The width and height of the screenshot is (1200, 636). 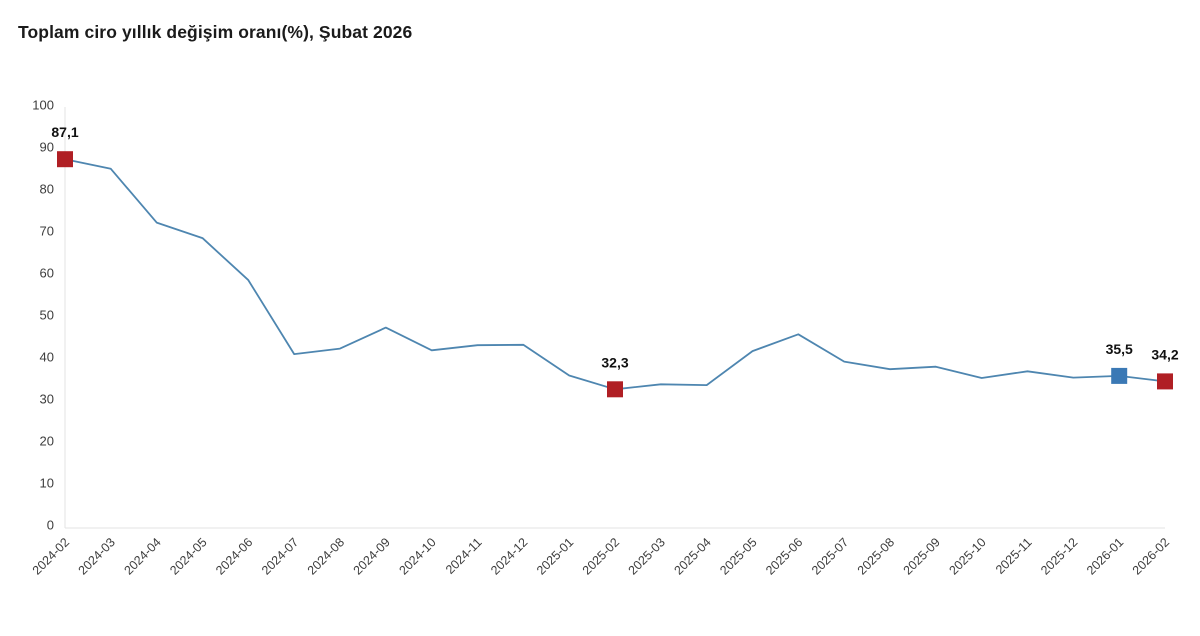 What do you see at coordinates (555, 556) in the screenshot?
I see `x-axis-label: 2025-01` at bounding box center [555, 556].